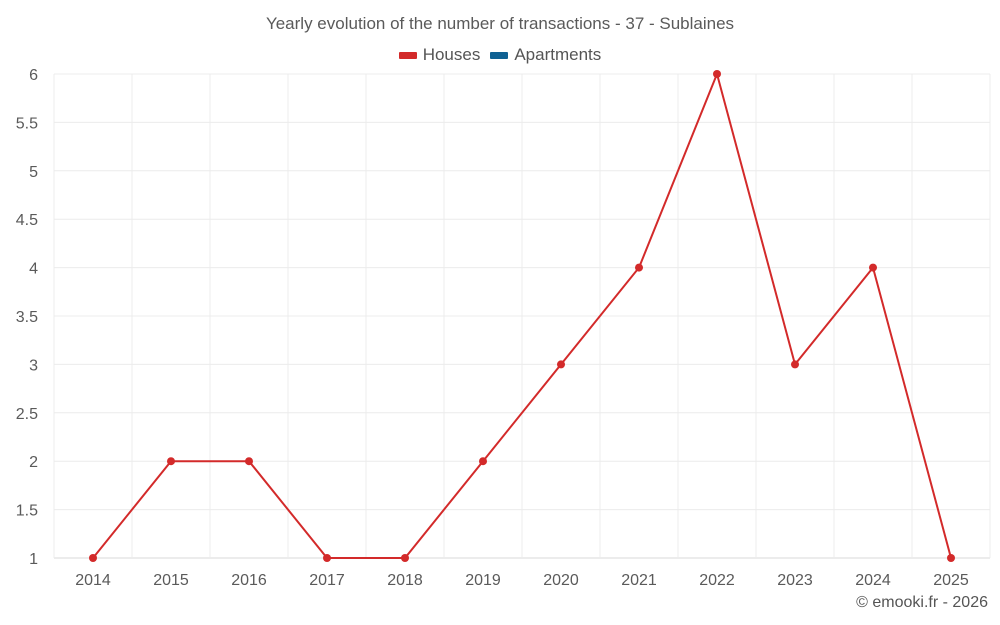 The height and width of the screenshot is (625, 1000). What do you see at coordinates (639, 580) in the screenshot?
I see `x-tick-label: 2021` at bounding box center [639, 580].